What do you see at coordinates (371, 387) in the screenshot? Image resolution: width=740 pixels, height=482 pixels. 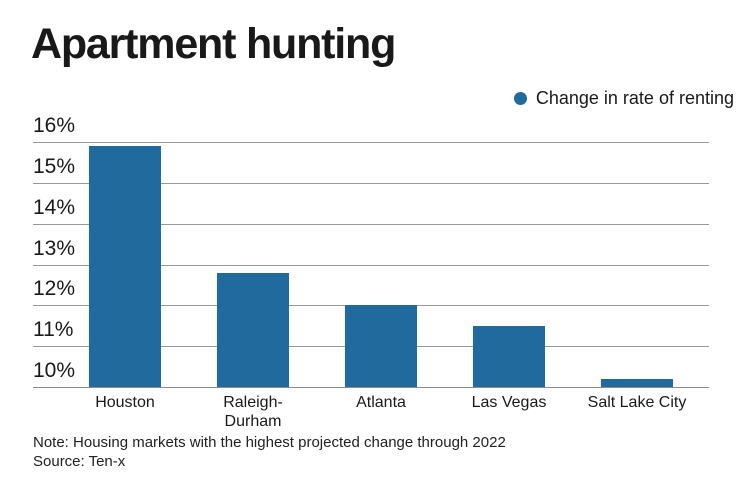 I see `x-axis-line` at bounding box center [371, 387].